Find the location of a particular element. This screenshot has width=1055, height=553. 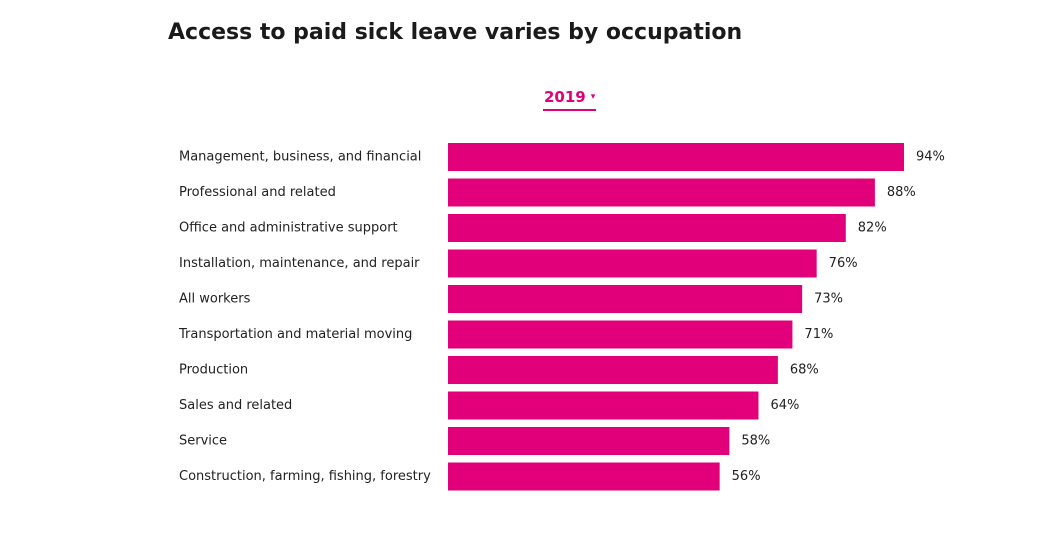

value-label: 68% is located at coordinates (804, 370).